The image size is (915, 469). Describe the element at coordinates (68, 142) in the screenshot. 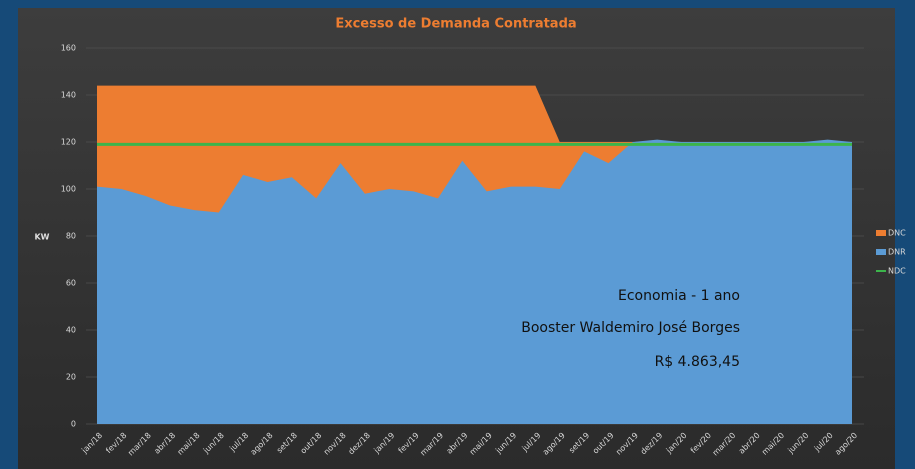

I see `y-tick-label: 120` at that location.